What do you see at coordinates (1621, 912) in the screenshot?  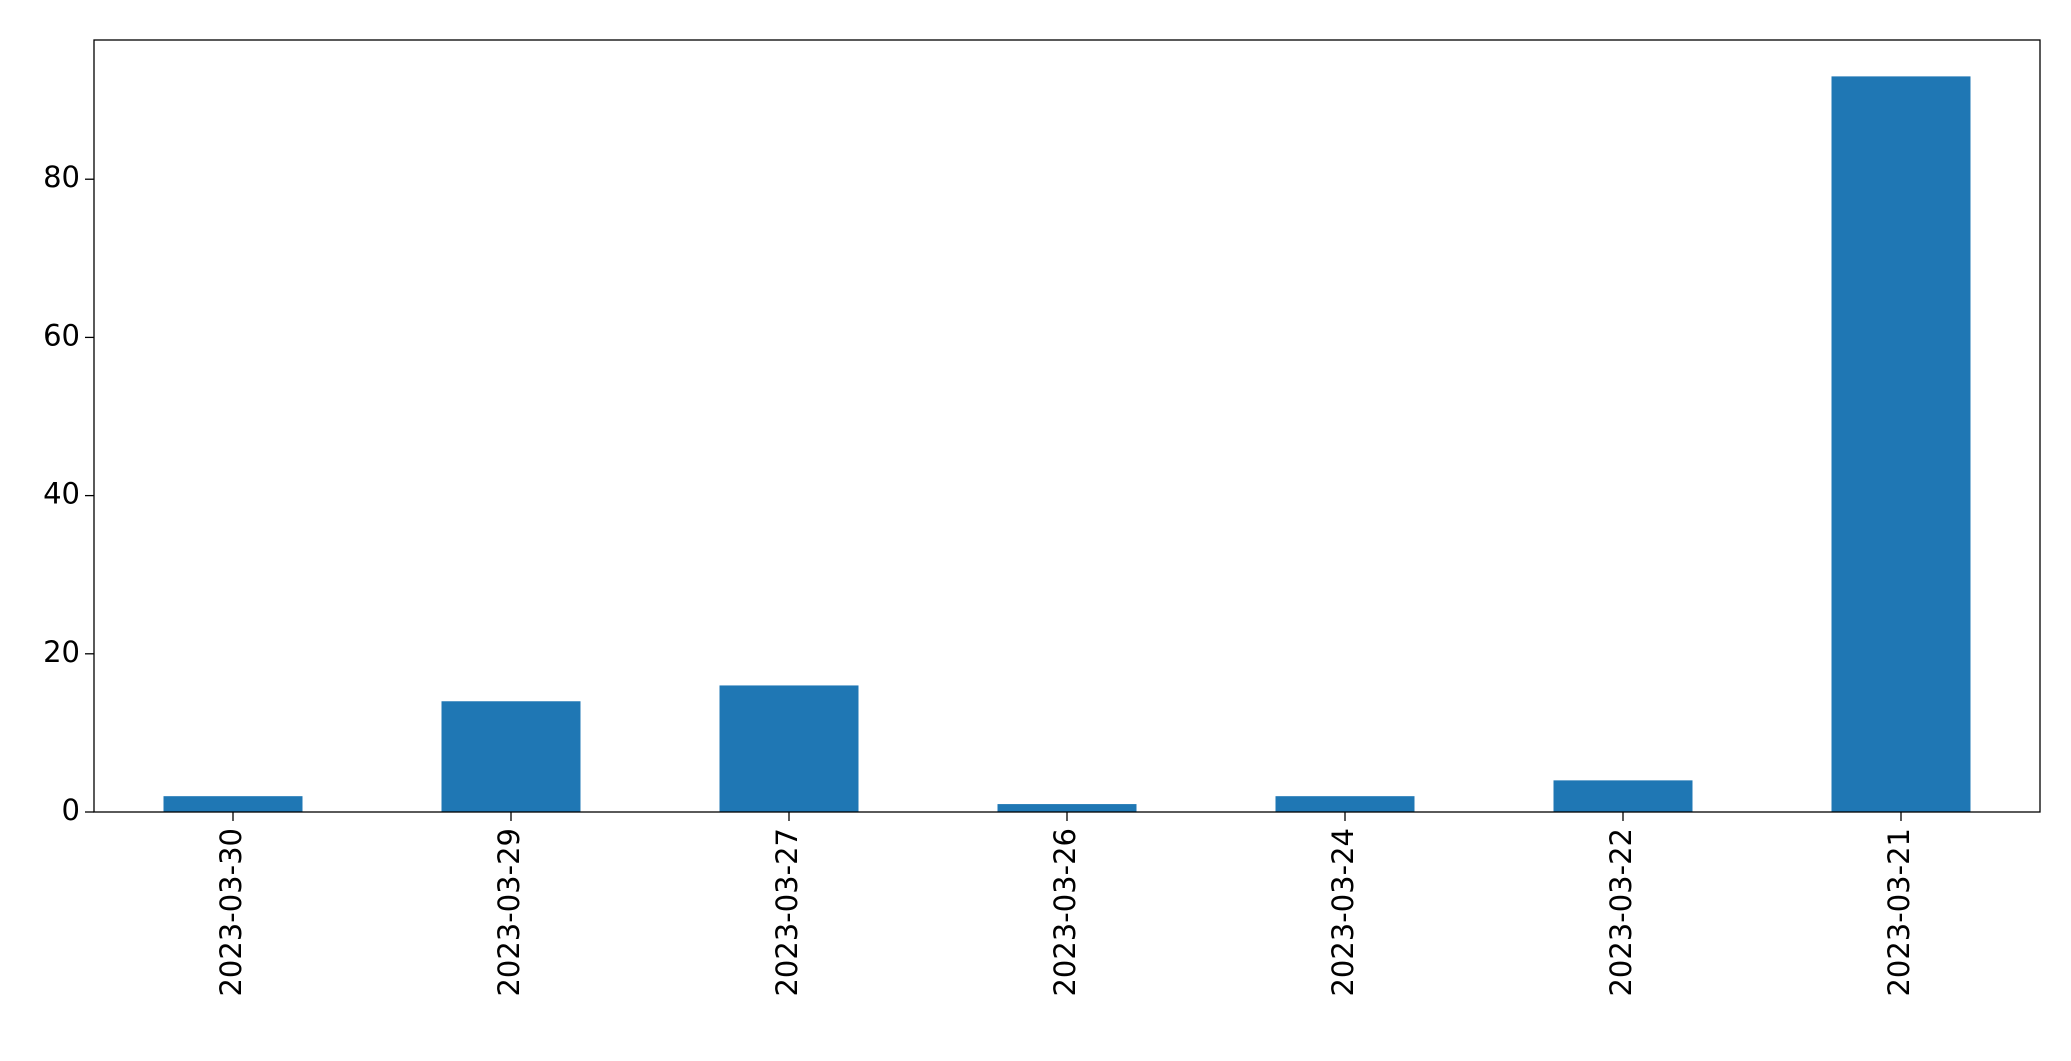 I see `x-tick-label: 2023-03-22` at bounding box center [1621, 912].